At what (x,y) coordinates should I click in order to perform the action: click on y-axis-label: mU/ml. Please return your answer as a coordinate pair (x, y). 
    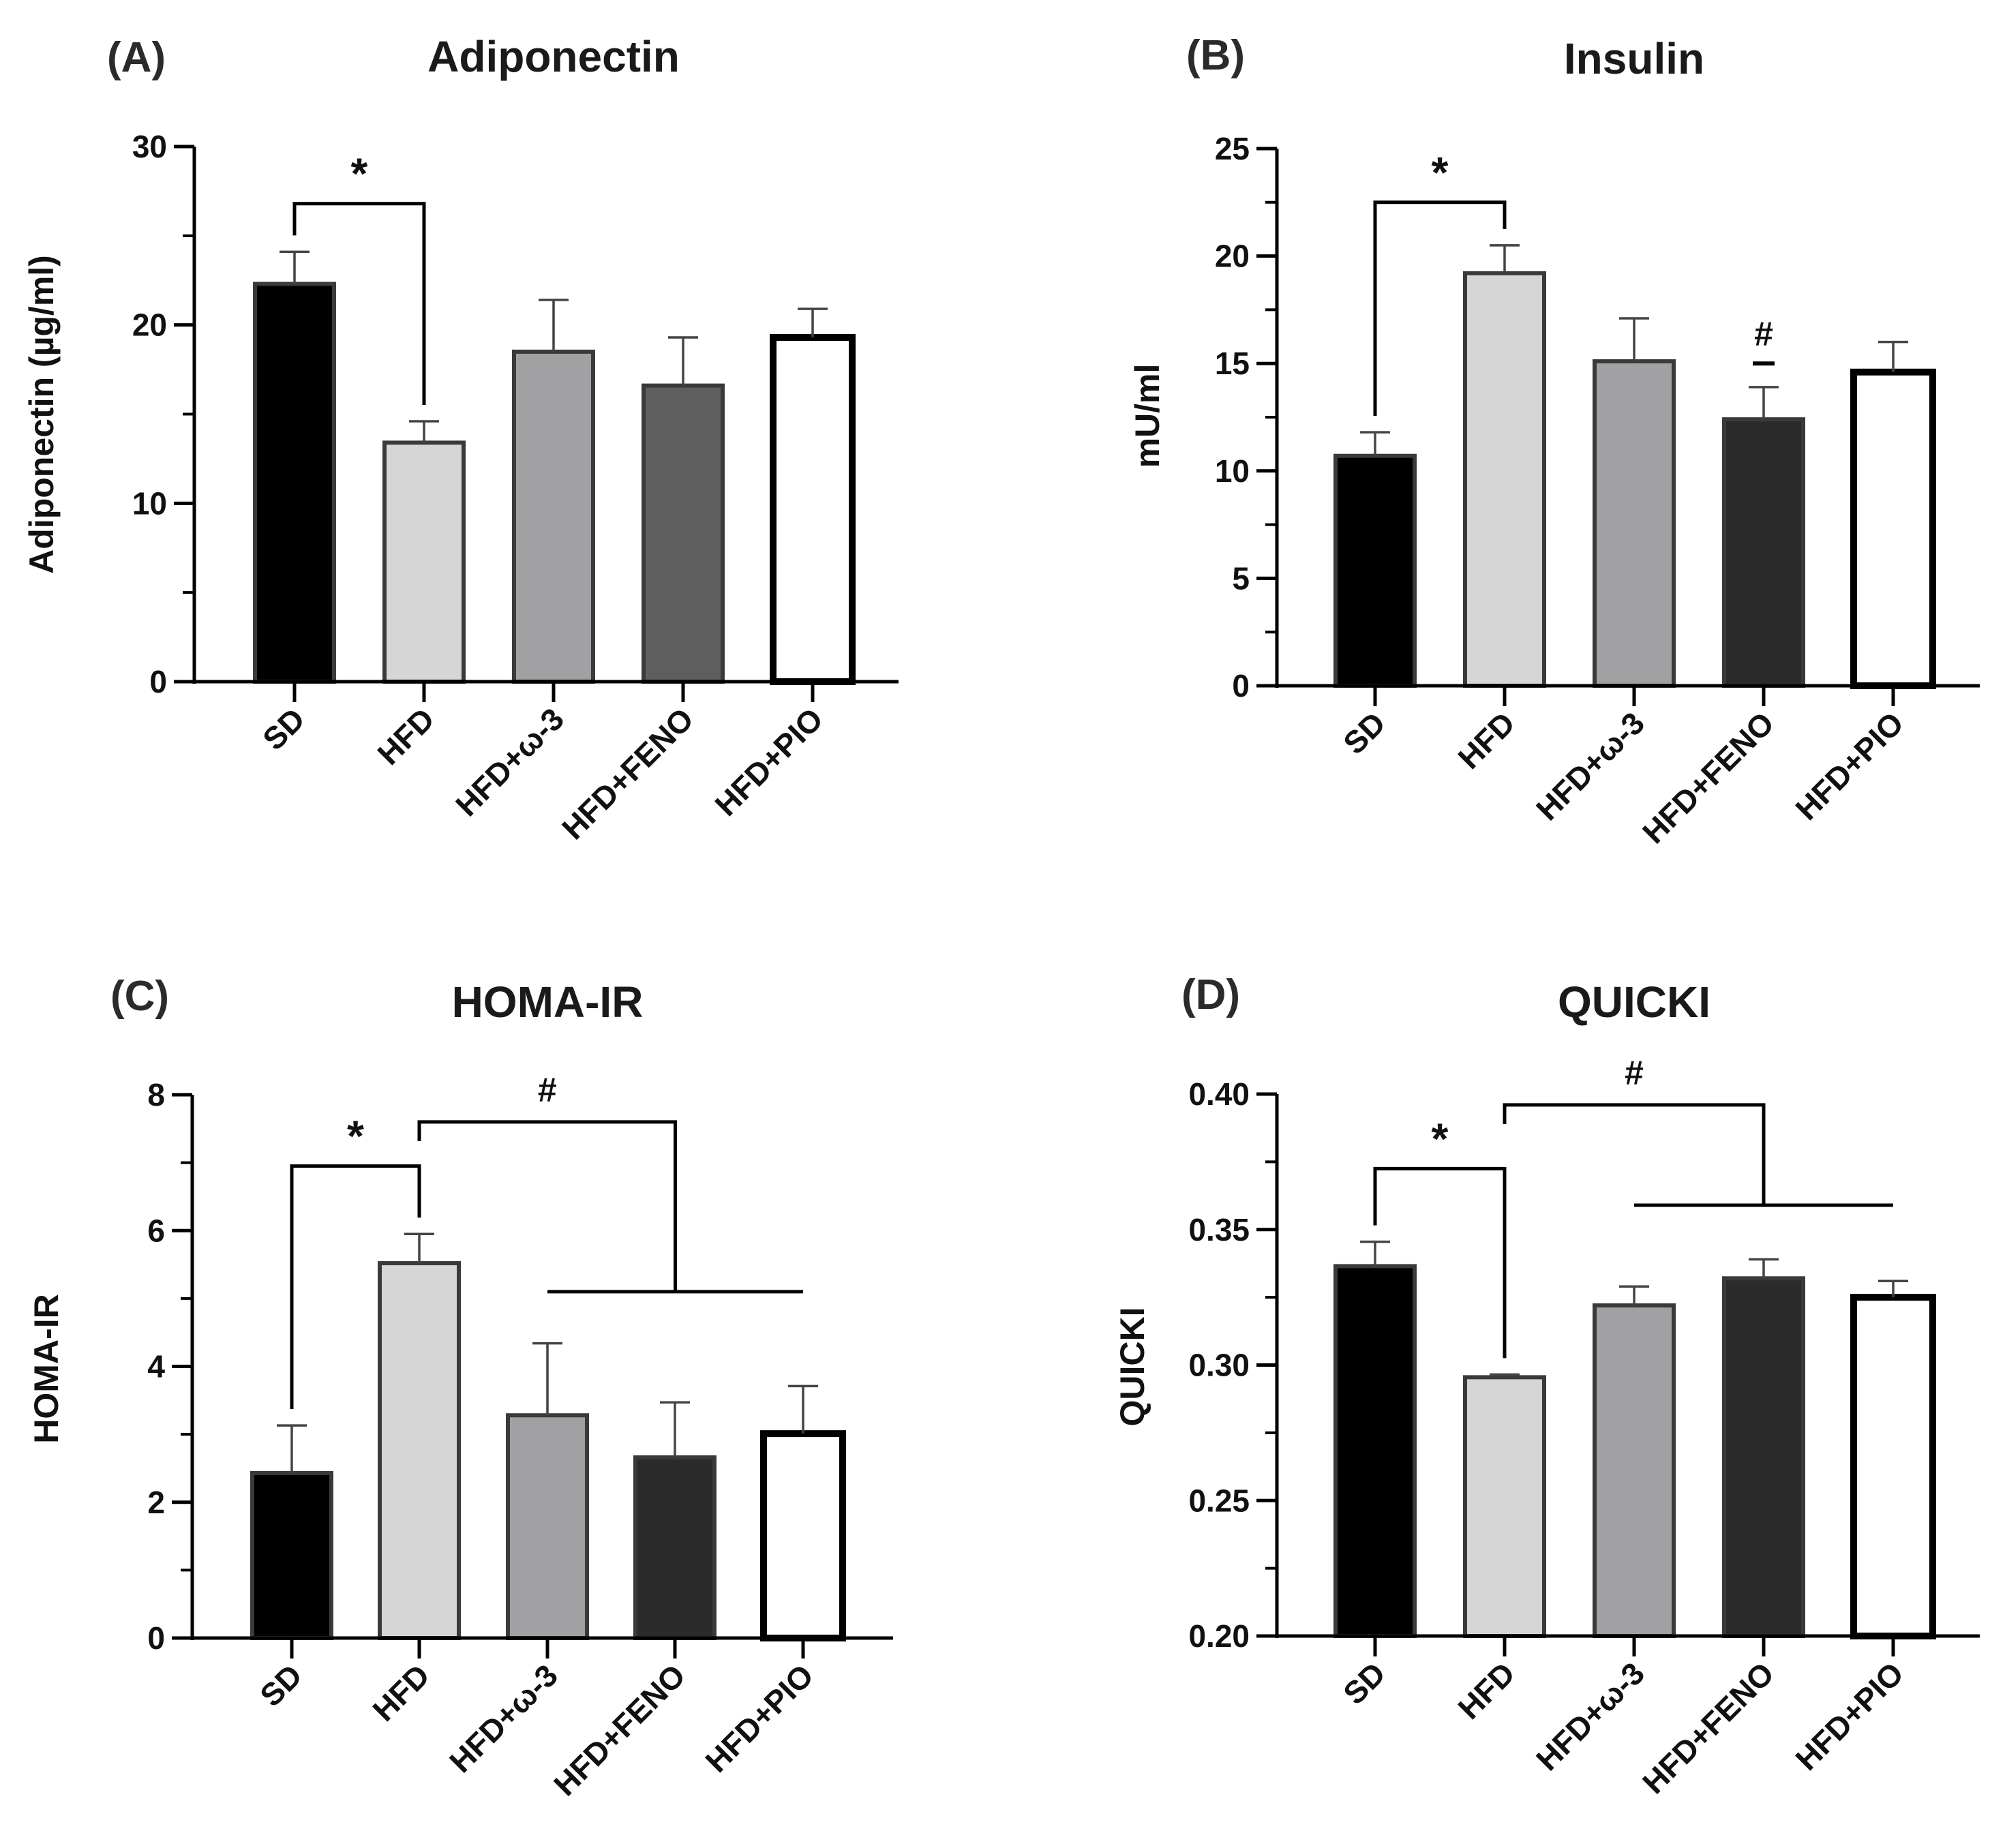
    Looking at the image, I should click on (1147, 416).